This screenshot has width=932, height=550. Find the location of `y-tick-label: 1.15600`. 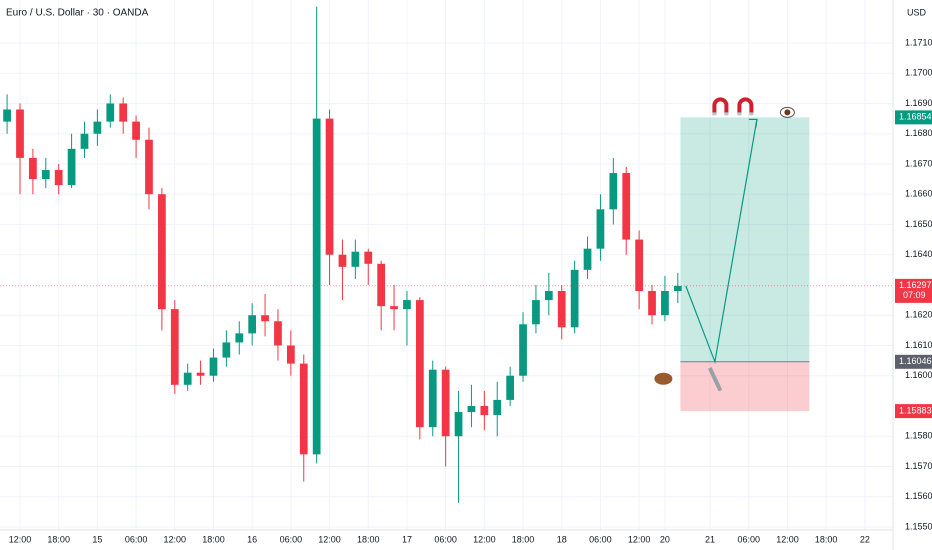

y-tick-label: 1.15600 is located at coordinates (918, 496).